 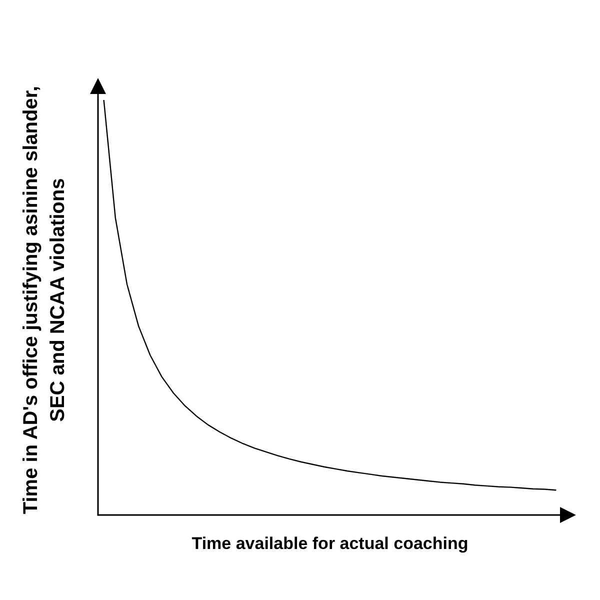 What do you see at coordinates (44, 300) in the screenshot?
I see `y-axis-title: Time in AD's office justifying asinine slander, SEC and NCAA violations` at bounding box center [44, 300].